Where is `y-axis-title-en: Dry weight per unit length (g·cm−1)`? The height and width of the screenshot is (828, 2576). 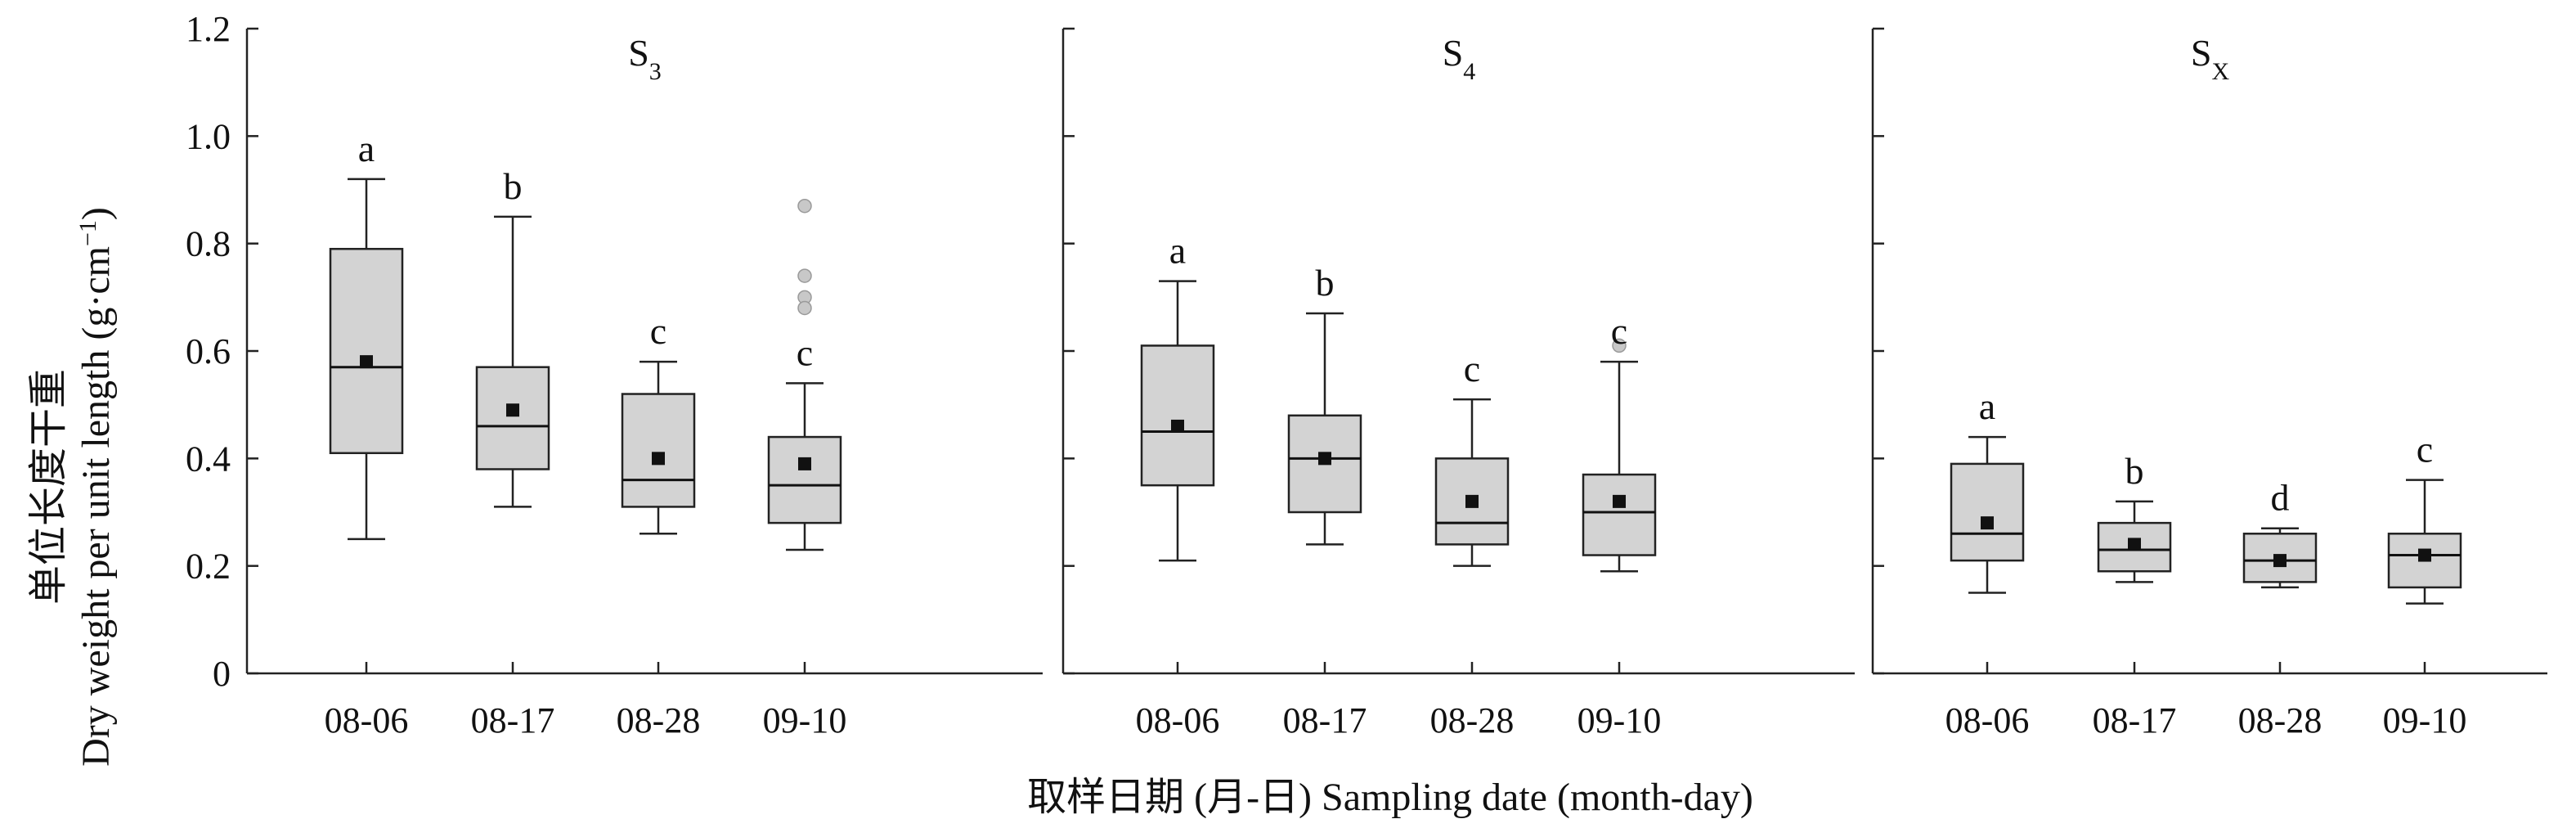 y-axis-title-en: Dry weight per unit length (g·cm−1) is located at coordinates (96, 487).